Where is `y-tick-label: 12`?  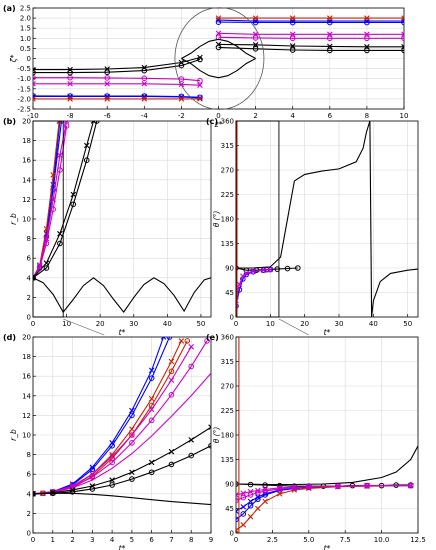 y-tick-label: 12 is located at coordinates (26, 416).